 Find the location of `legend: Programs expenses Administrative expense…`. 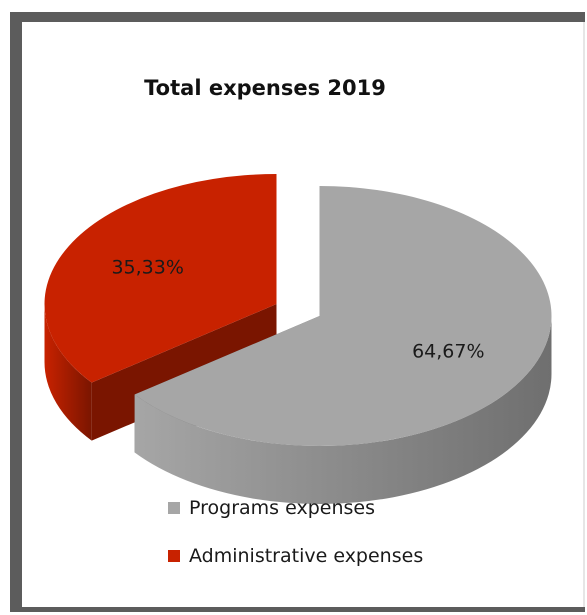

legend: Programs expenses Administrative expense… is located at coordinates (295, 544).